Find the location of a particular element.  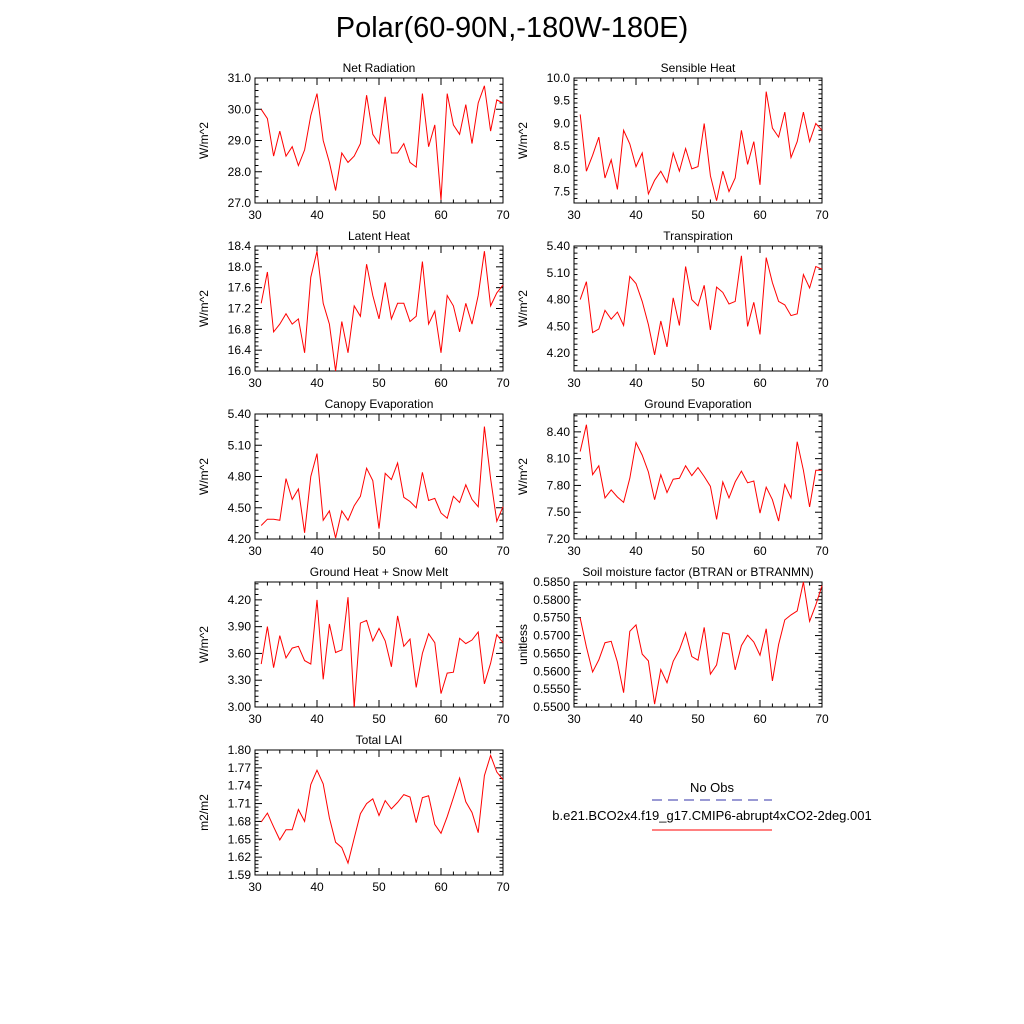

panel-title: Sensible Heat is located at coordinates (698, 68).